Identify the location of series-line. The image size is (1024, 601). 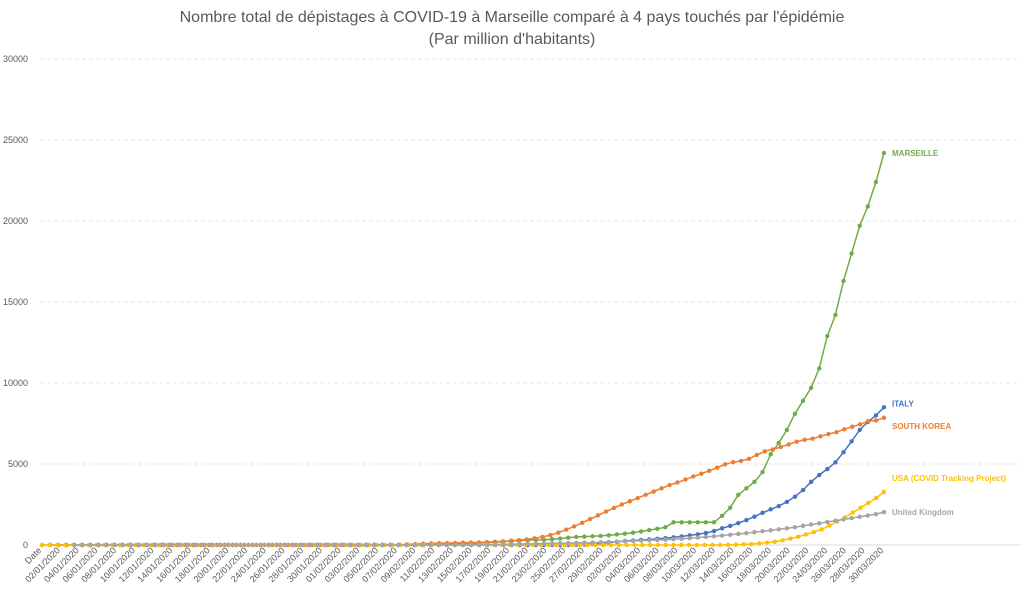
(479, 528).